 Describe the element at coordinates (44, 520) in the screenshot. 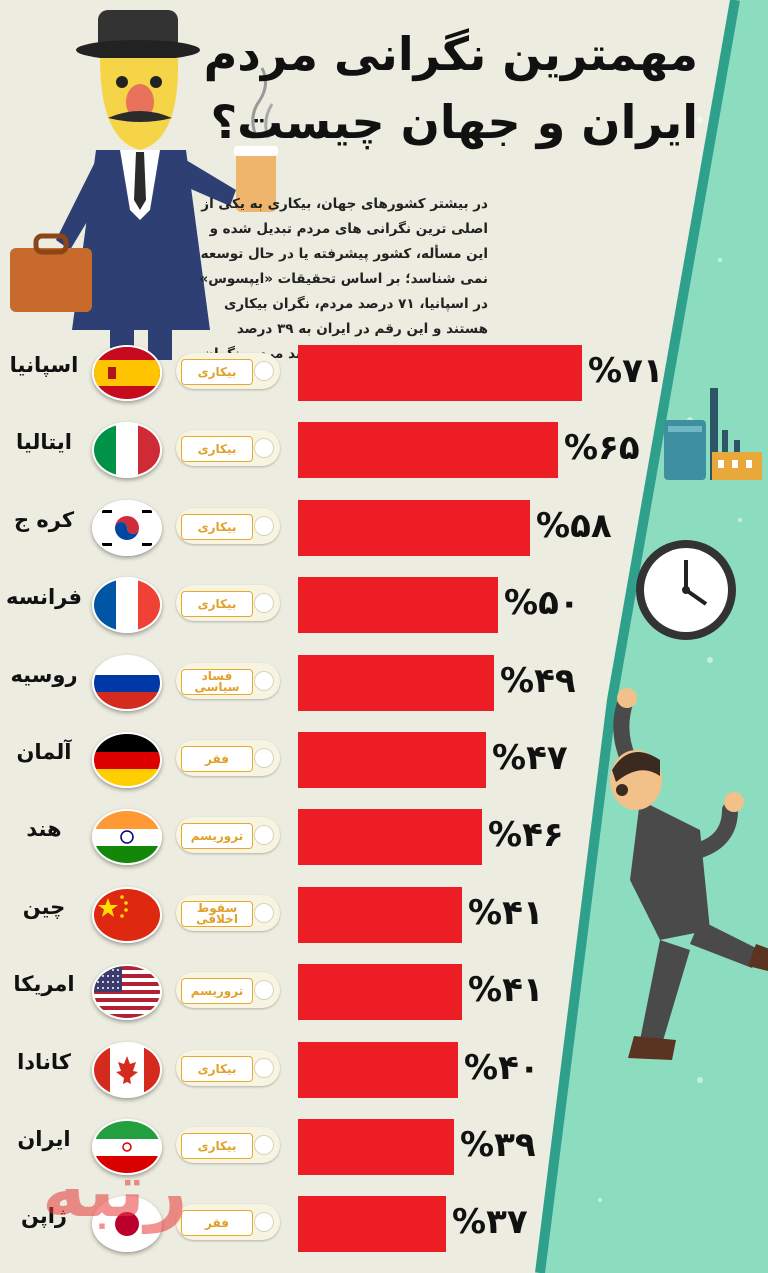

I see `category-label: کره ج` at that location.